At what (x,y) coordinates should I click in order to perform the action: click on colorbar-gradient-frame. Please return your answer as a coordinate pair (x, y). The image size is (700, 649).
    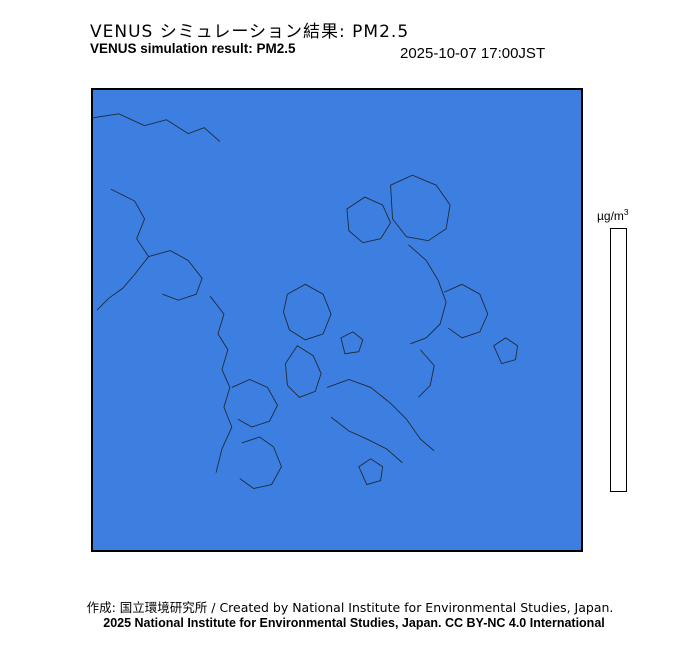
    Looking at the image, I should click on (618, 360).